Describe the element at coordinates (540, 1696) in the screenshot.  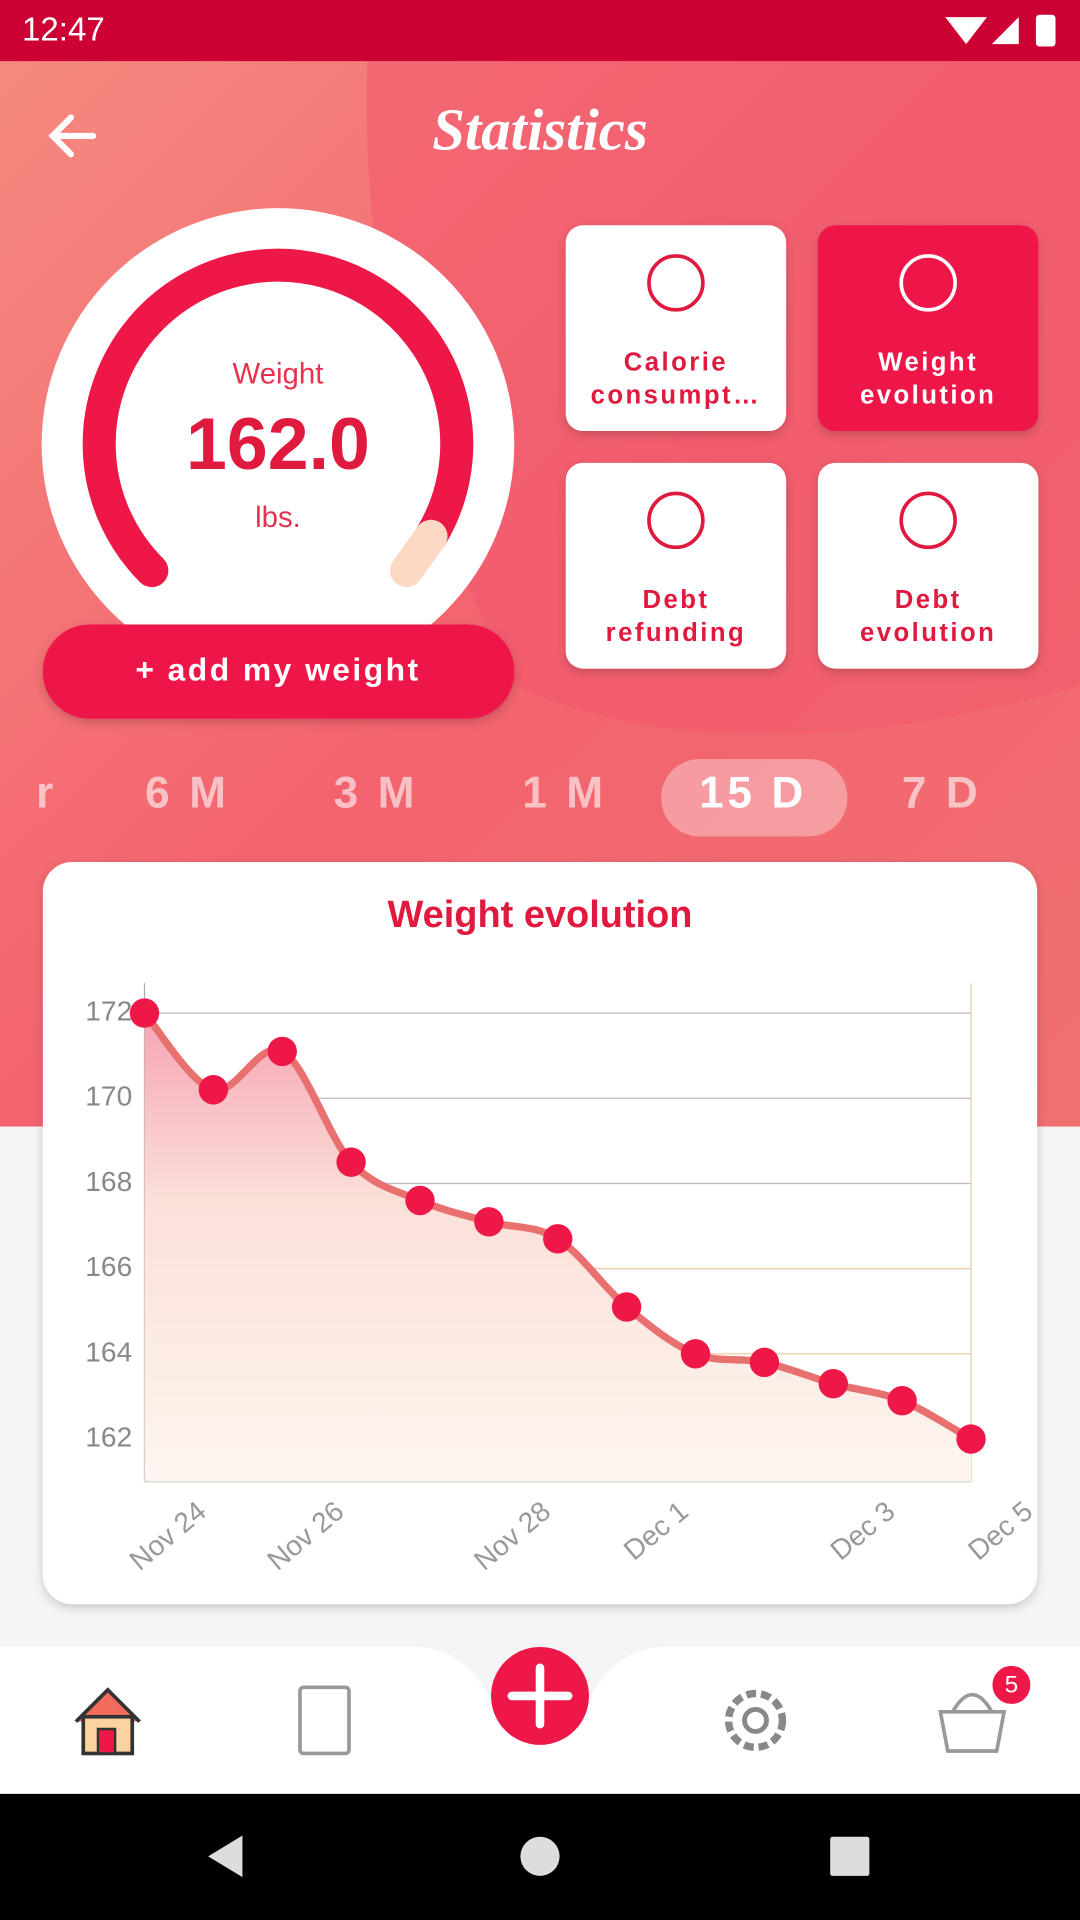
I see `fab-plus` at that location.